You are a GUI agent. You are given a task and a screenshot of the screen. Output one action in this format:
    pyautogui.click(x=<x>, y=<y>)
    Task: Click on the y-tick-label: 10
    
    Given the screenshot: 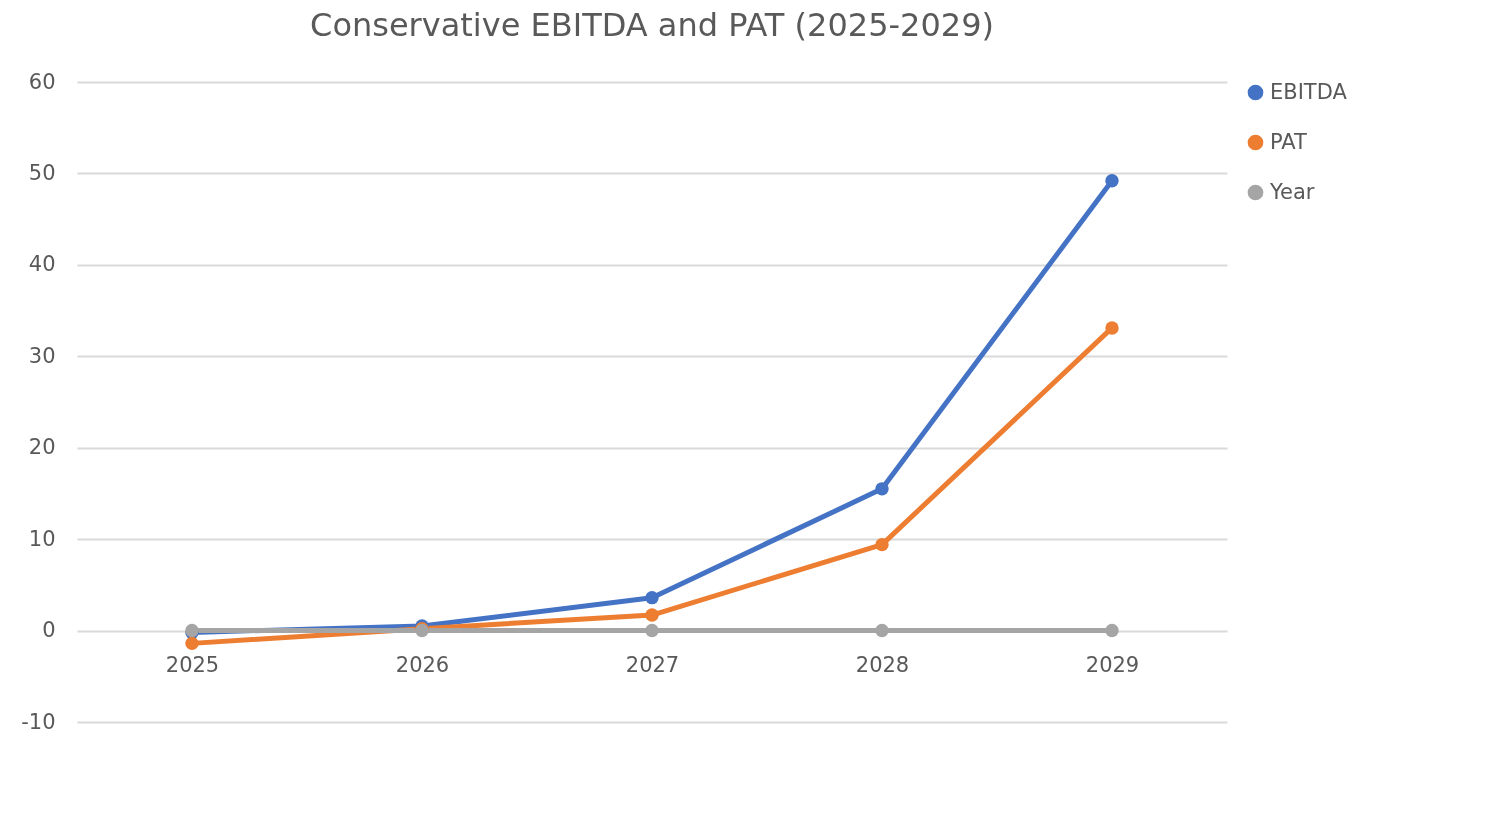 What is the action you would take?
    pyautogui.click(x=42, y=538)
    